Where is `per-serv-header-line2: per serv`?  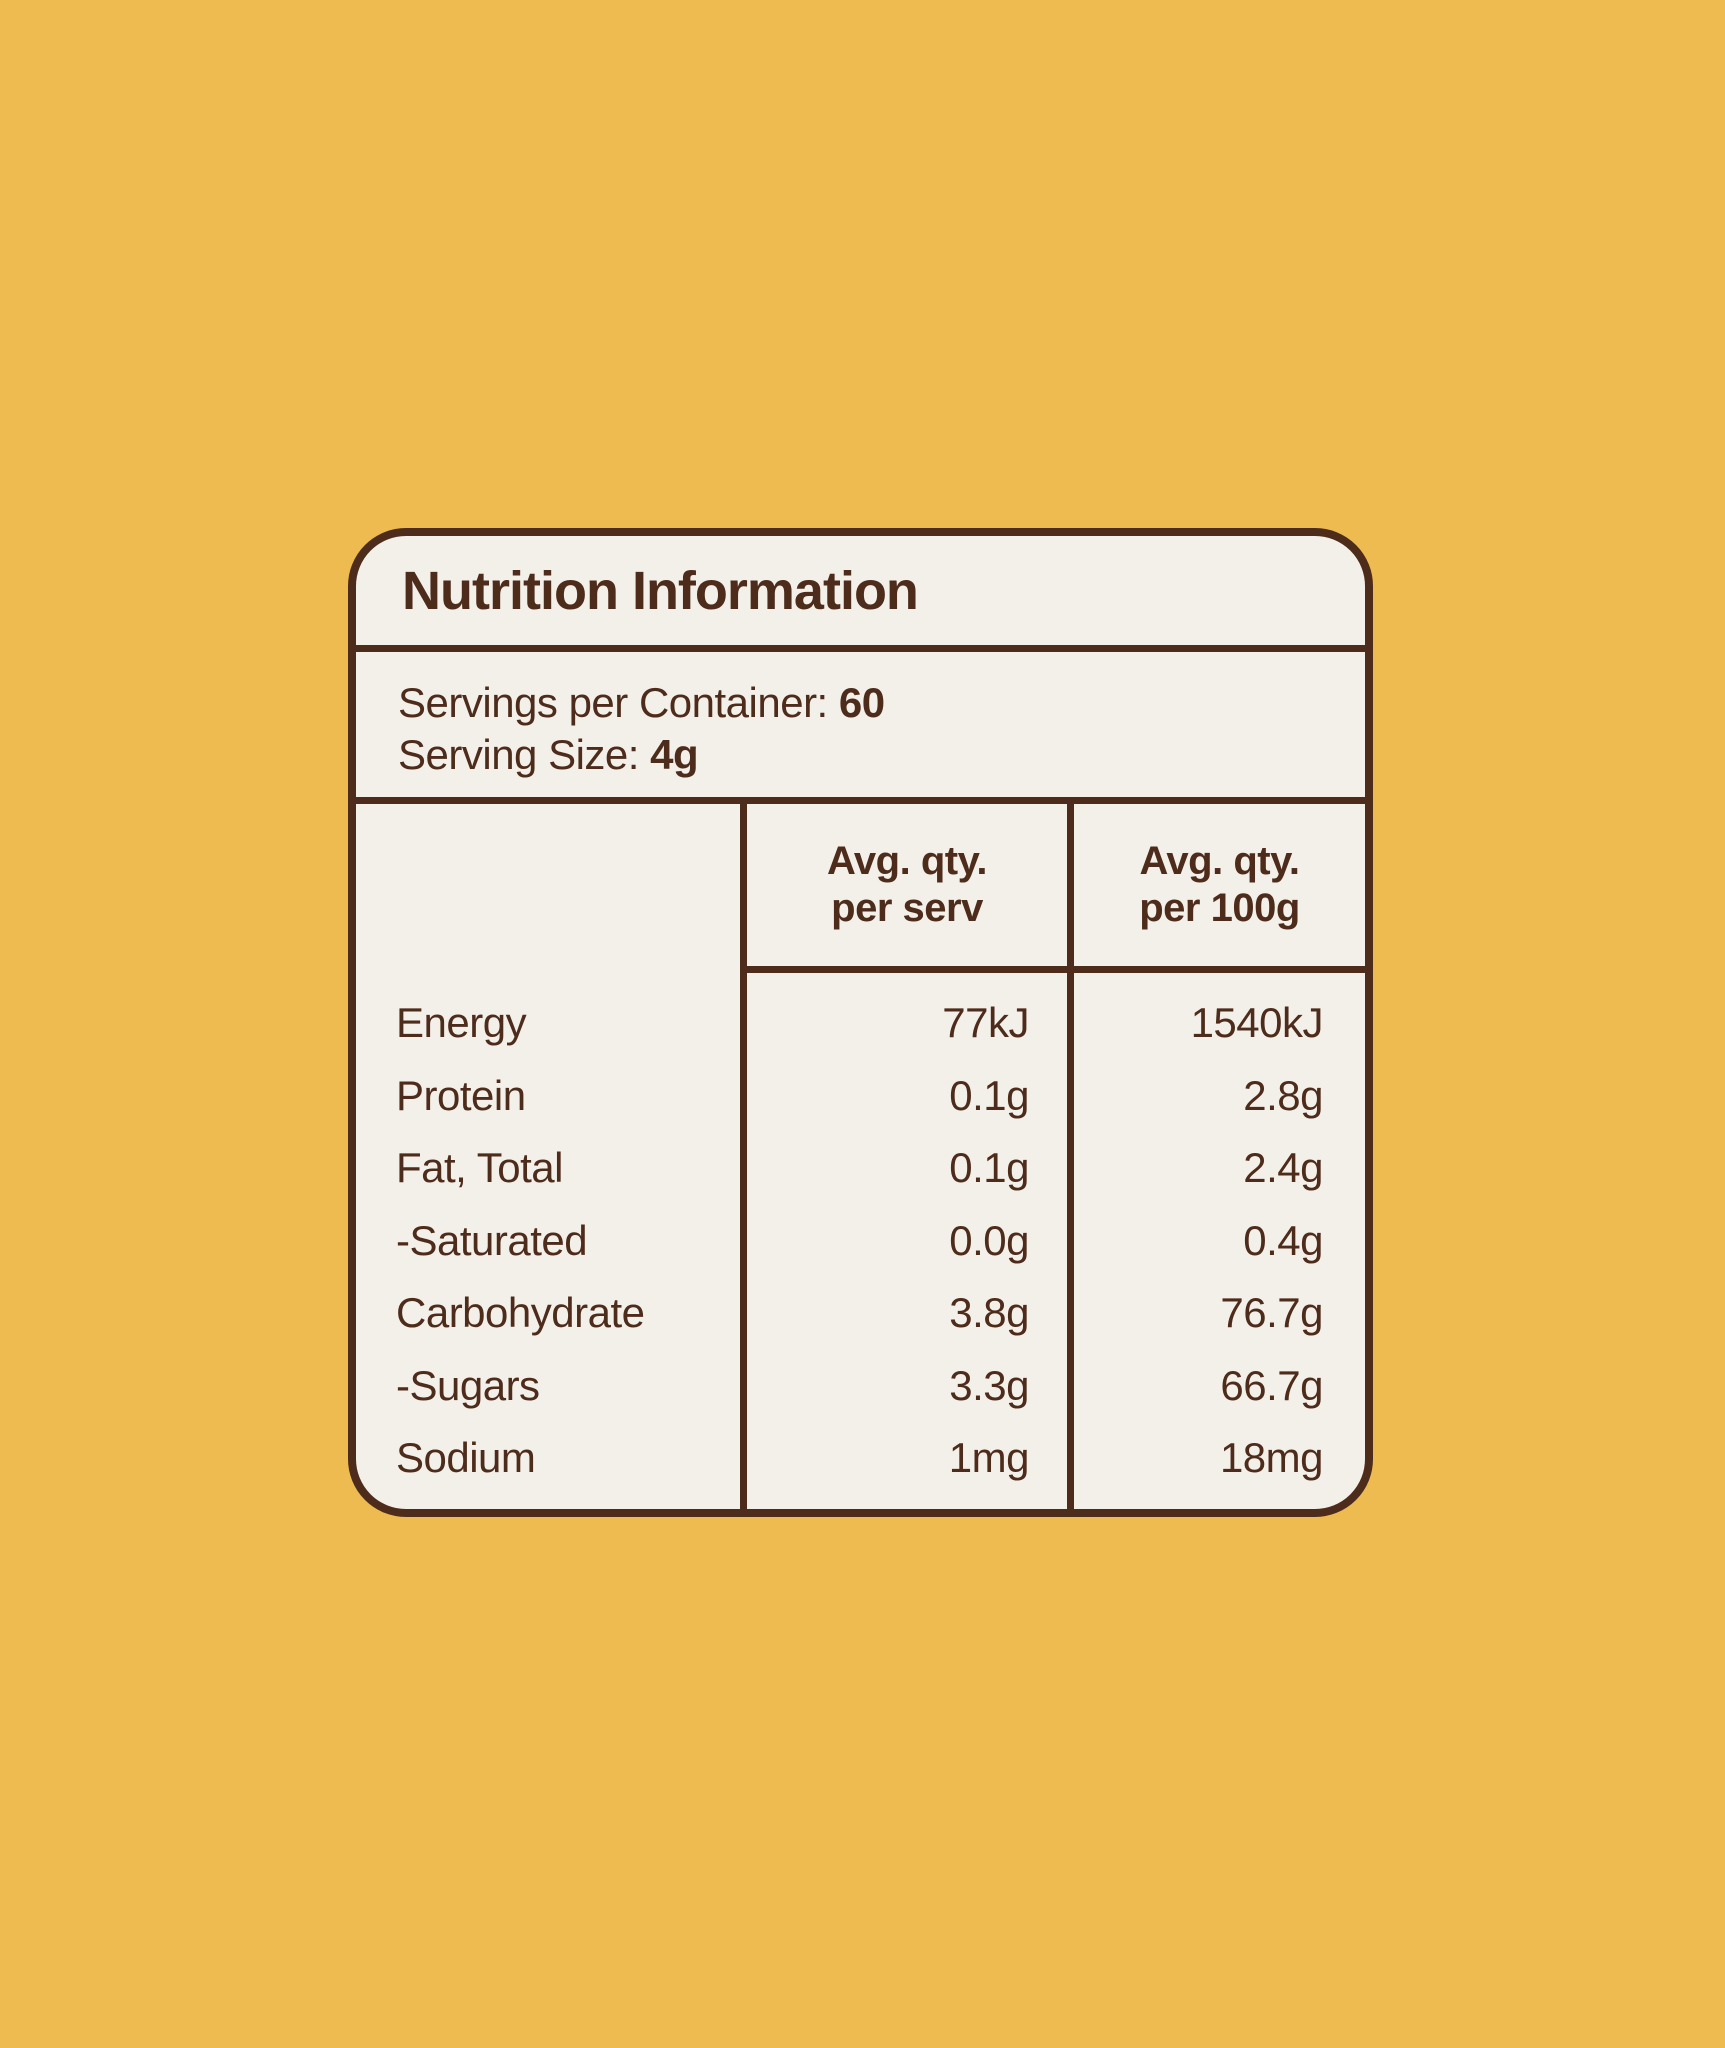
per-serv-header-line2: per serv is located at coordinates (907, 908).